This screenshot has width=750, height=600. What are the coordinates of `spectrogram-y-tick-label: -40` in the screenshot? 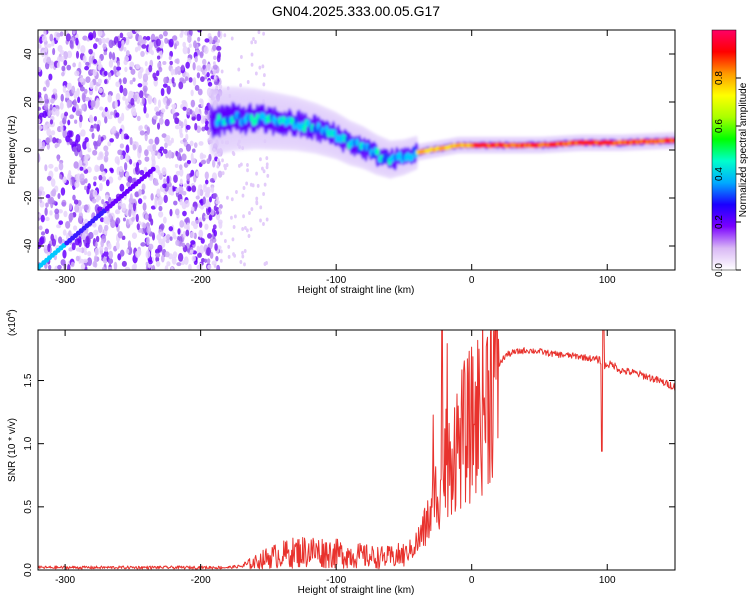 It's located at (28, 245).